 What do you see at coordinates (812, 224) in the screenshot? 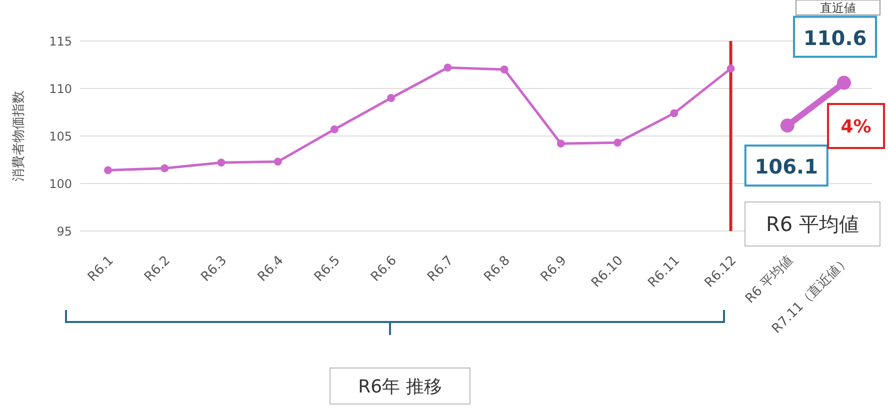
I see `annotation: R6 平均値` at bounding box center [812, 224].